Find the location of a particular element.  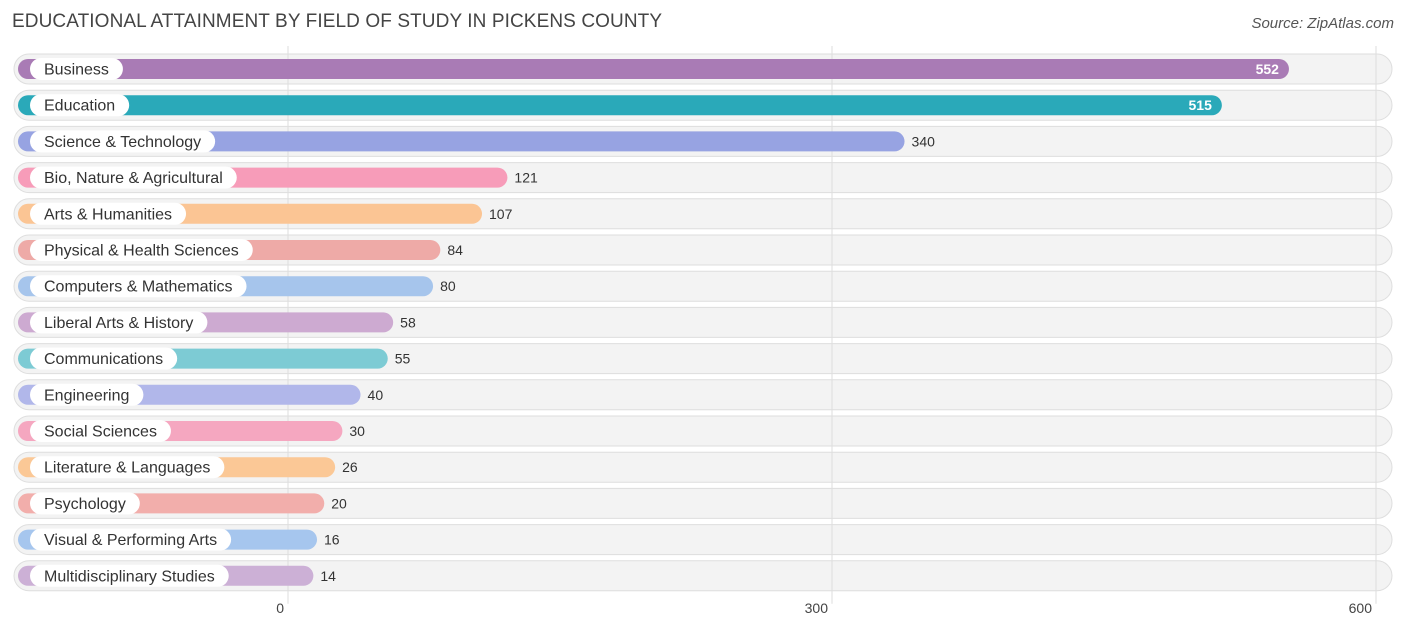

category-label: Arts & Humanities is located at coordinates (108, 214).